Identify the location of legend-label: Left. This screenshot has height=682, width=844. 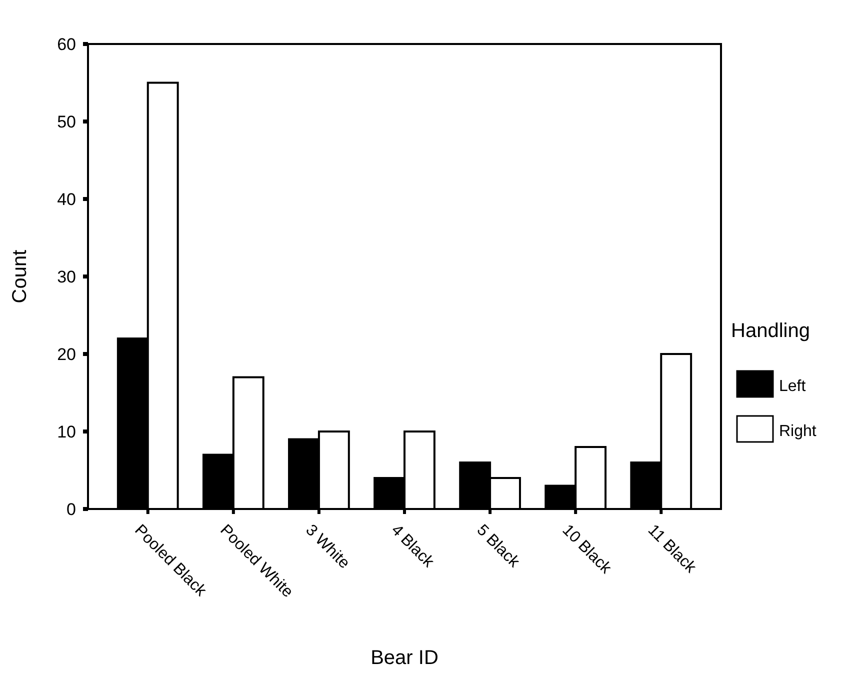
(792, 386).